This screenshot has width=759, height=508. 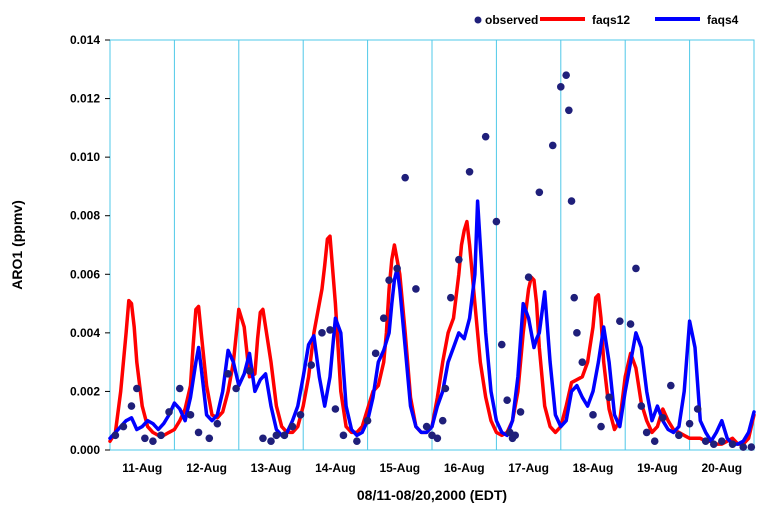 I want to click on legend-faqs12-label: faqs12, so click(x=611, y=20).